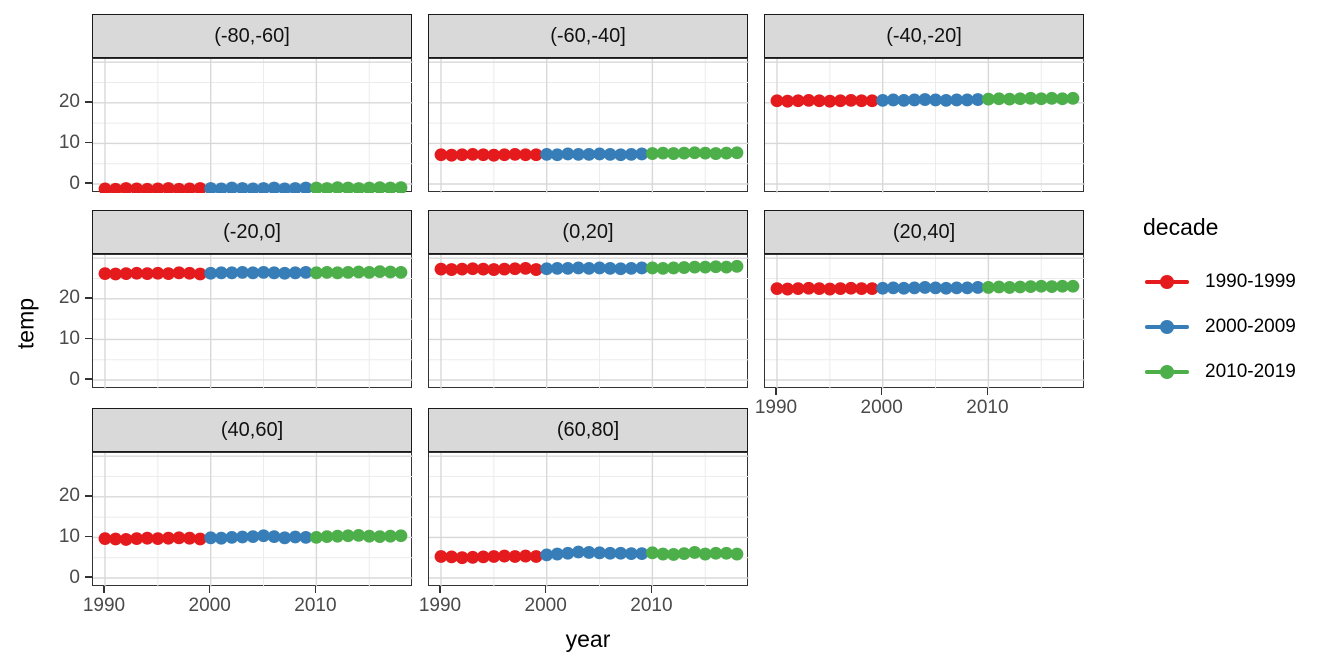 The image size is (1344, 672). I want to click on x-tick-label: 1990, so click(776, 407).